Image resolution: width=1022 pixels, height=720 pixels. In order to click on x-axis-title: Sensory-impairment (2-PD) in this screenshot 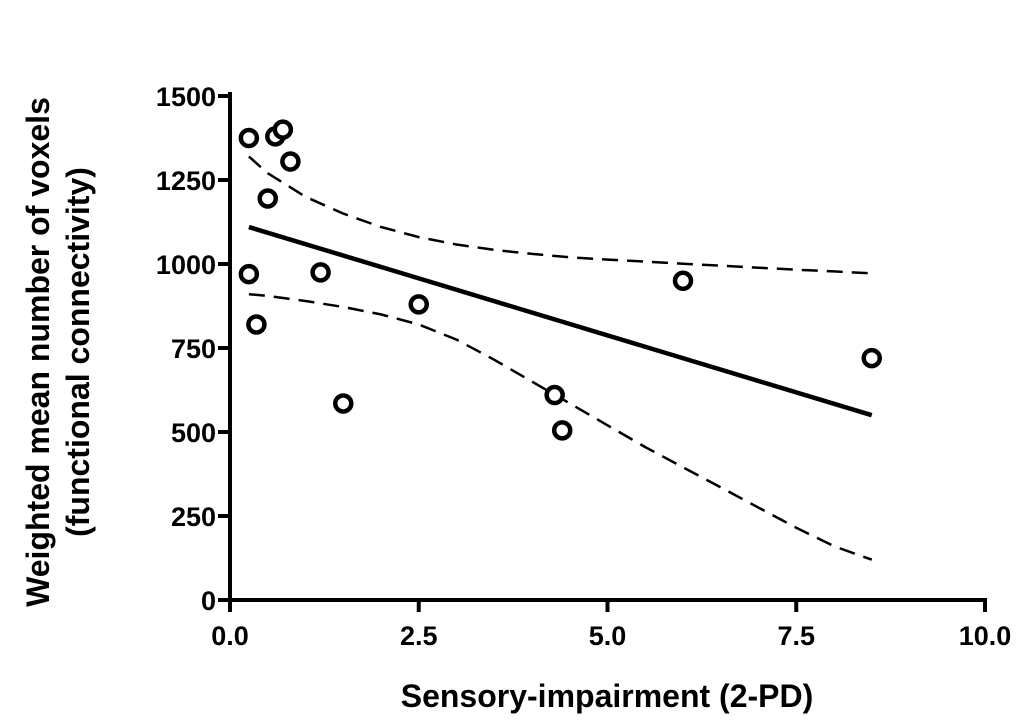, I will do `click(607, 696)`.